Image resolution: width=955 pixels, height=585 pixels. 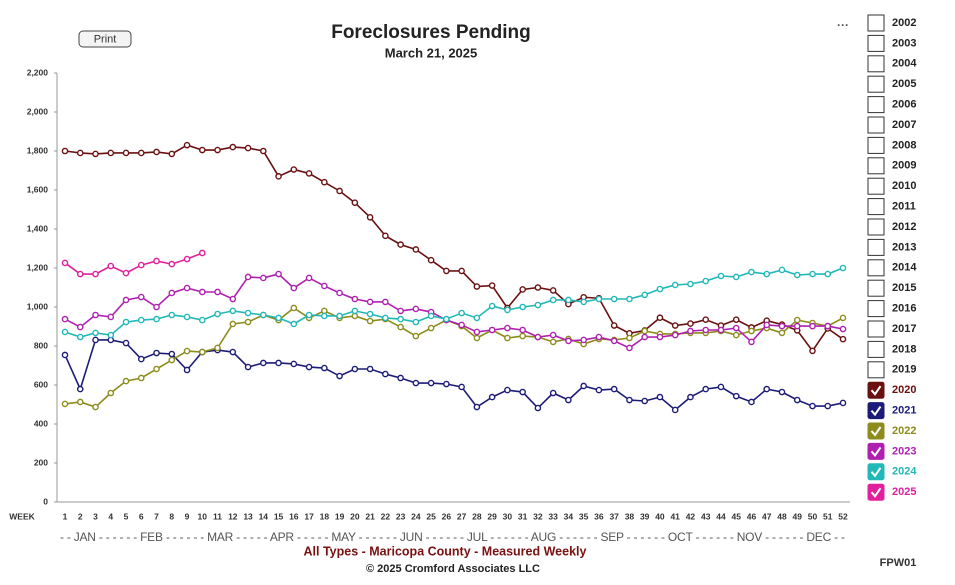 What do you see at coordinates (891, 349) in the screenshot?
I see `legend-item: 2018` at bounding box center [891, 349].